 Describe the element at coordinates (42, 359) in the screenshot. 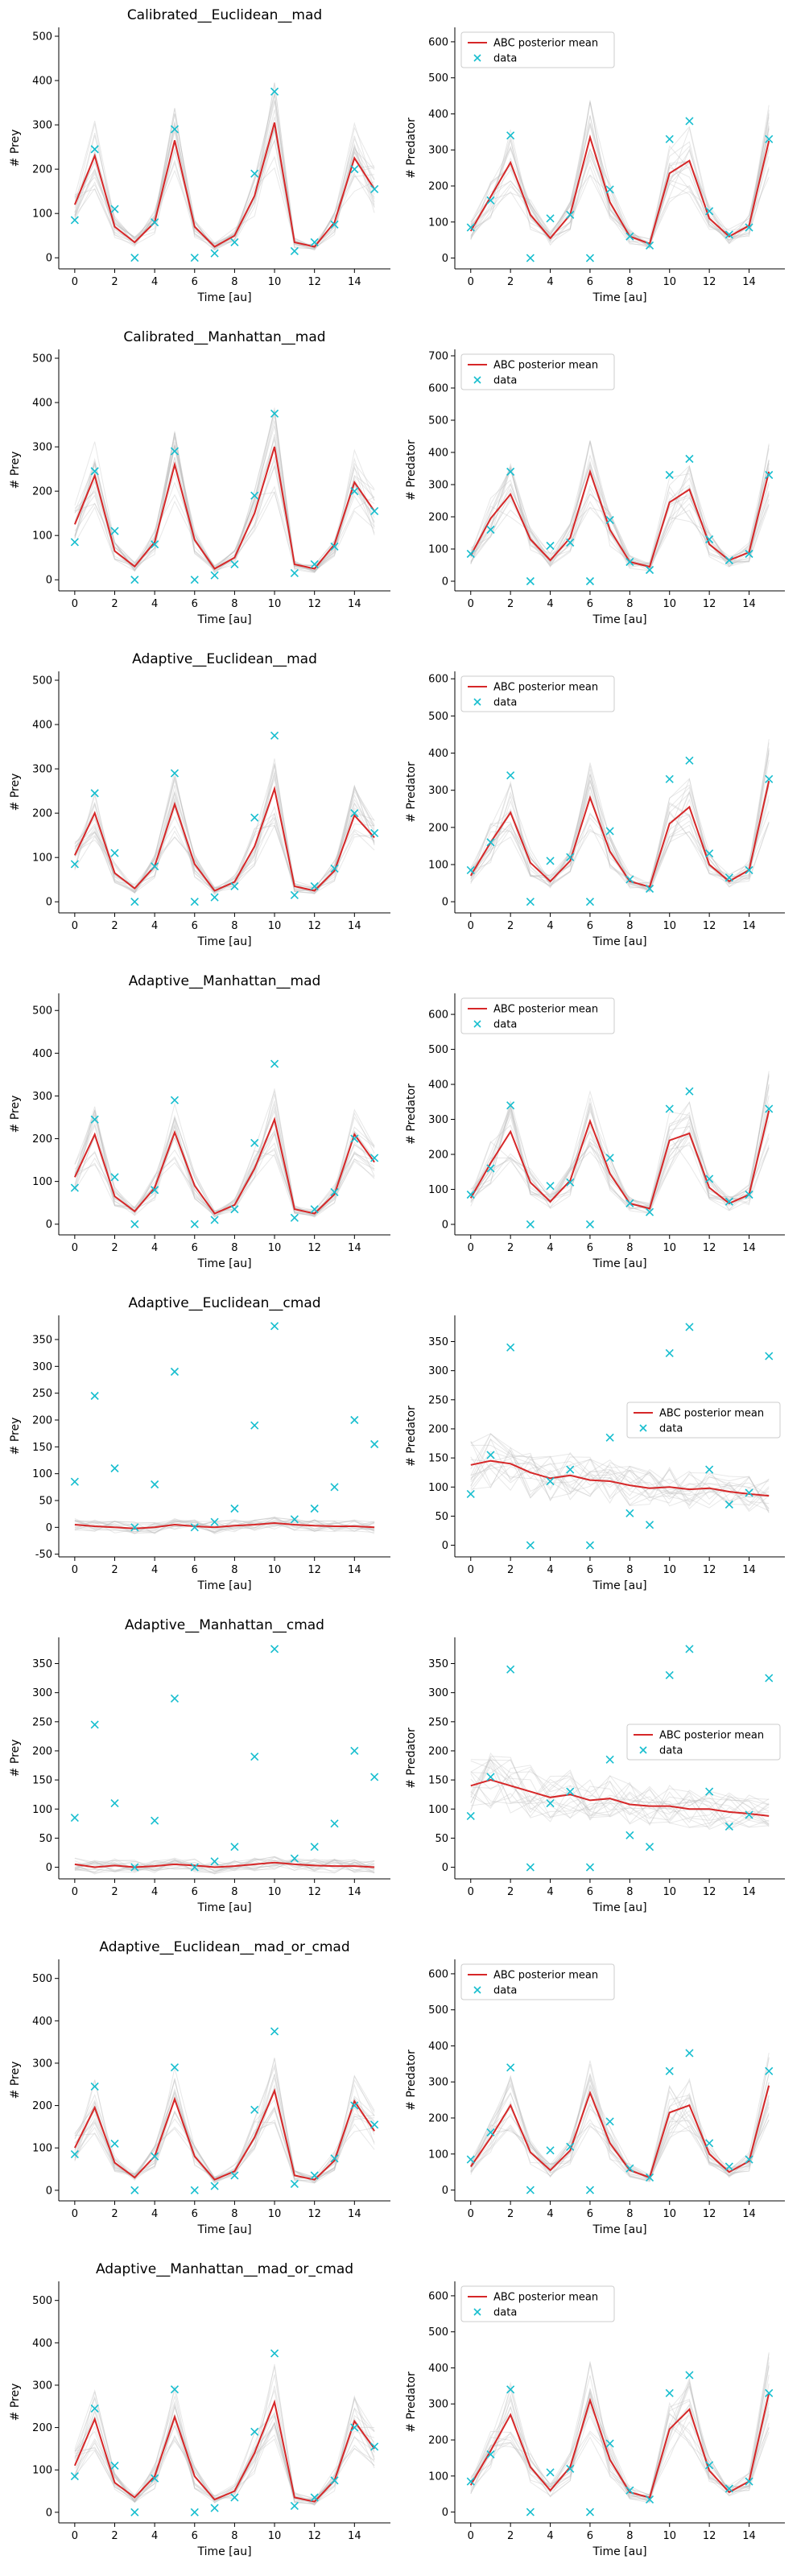

I see `y-tick-label: 500` at that location.